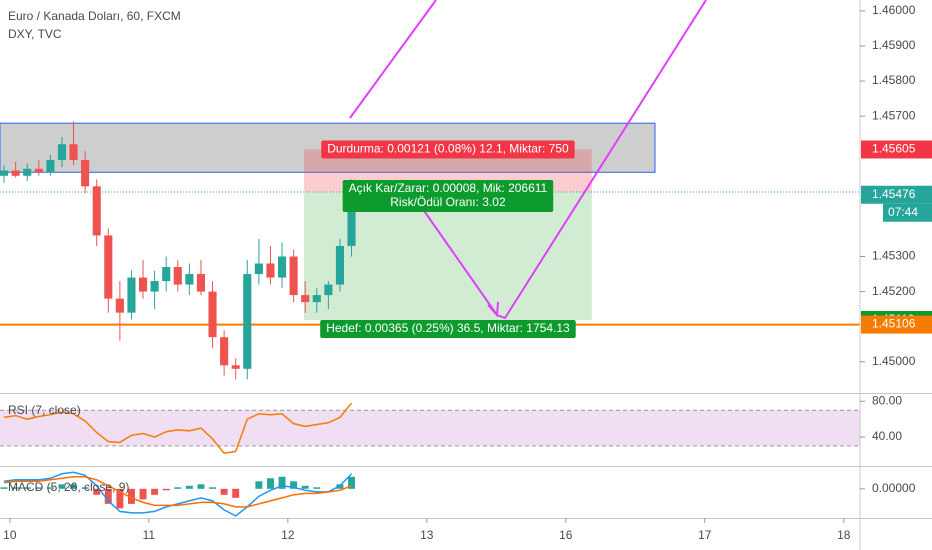 The image size is (932, 550). What do you see at coordinates (903, 212) in the screenshot?
I see `countdown: 07:44` at bounding box center [903, 212].